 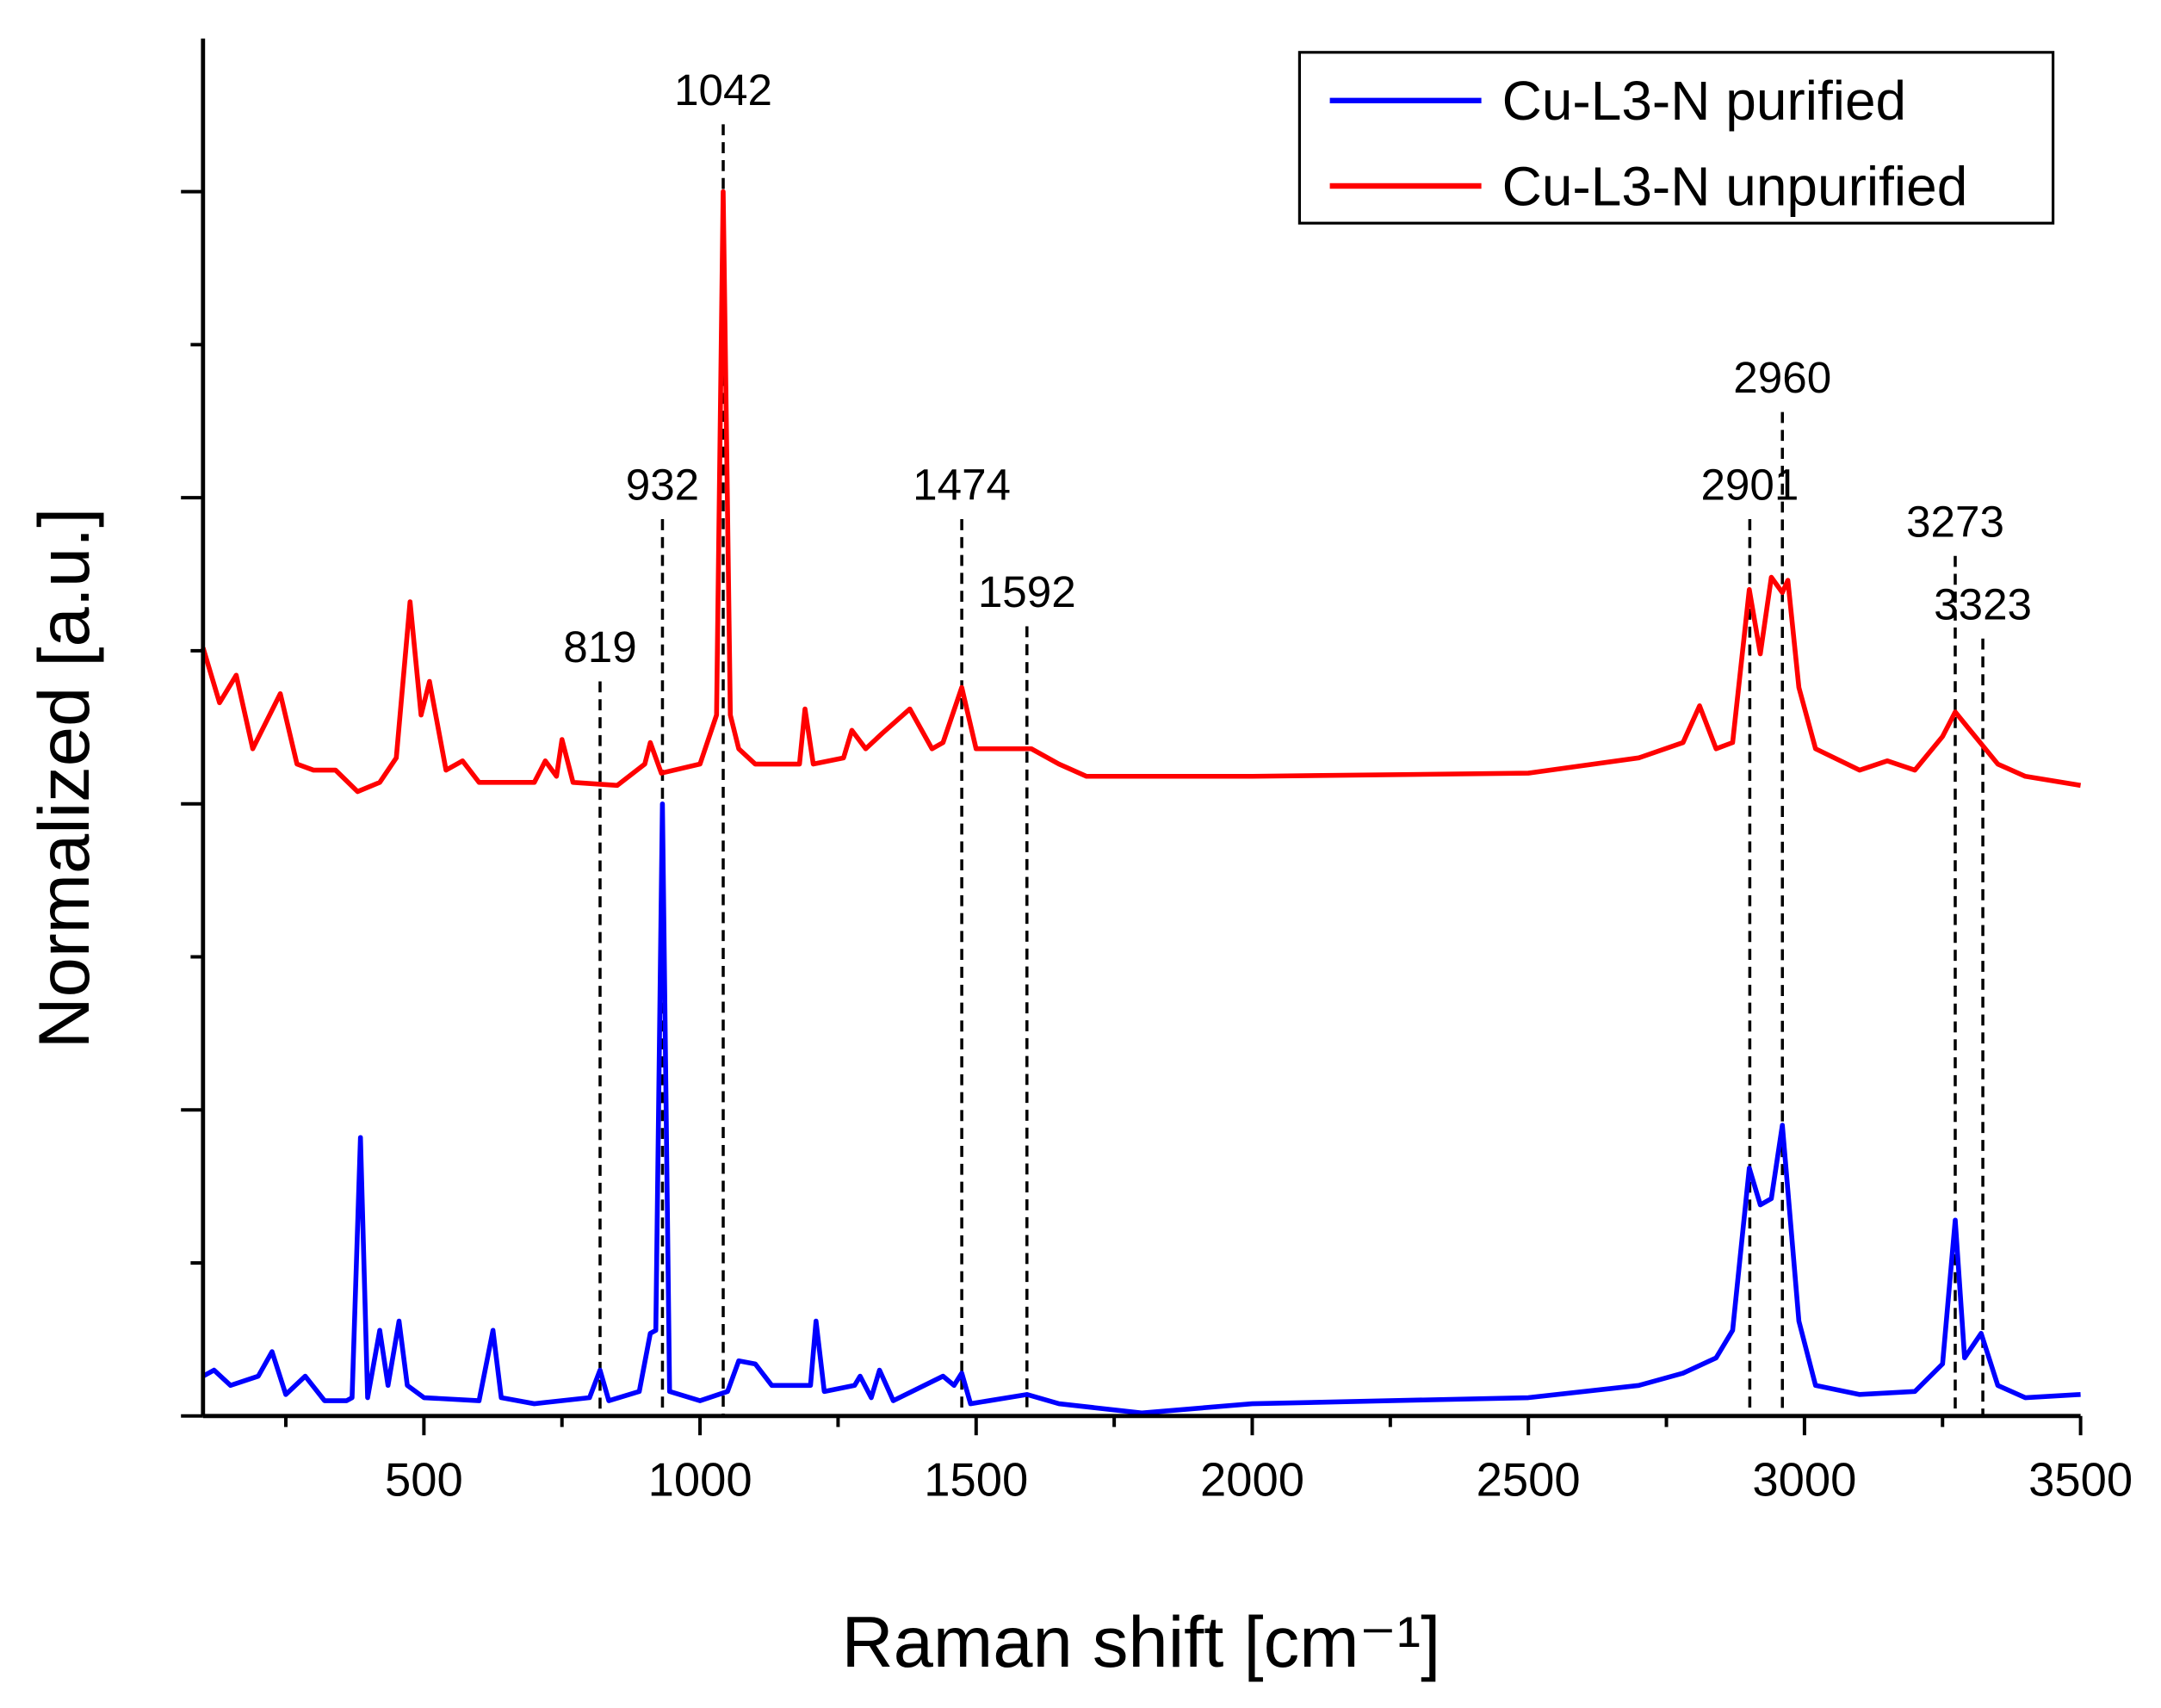 I want to click on legend-label: Cu-L3-N purified, so click(x=1704, y=101).